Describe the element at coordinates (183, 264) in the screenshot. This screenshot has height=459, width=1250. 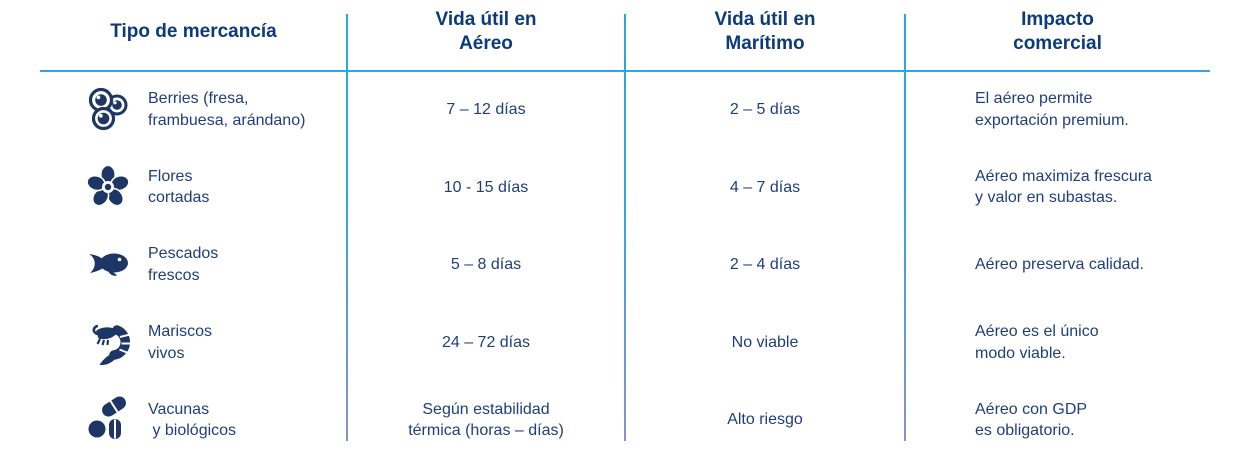
I see `tipo-label: Pescados frescos` at that location.